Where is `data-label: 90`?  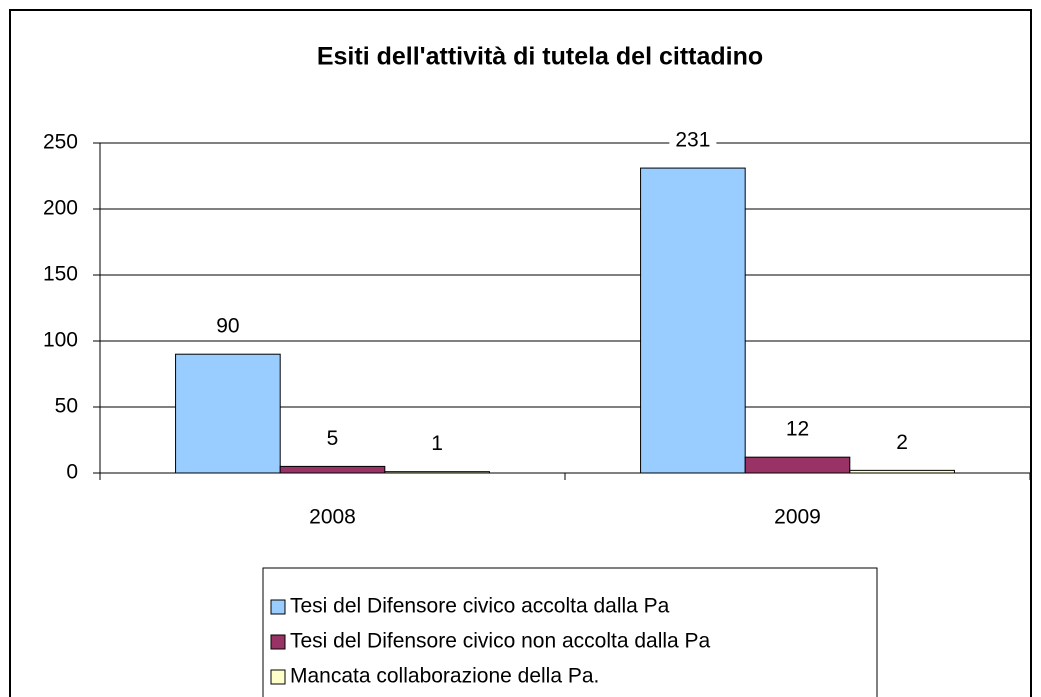
data-label: 90 is located at coordinates (227, 326).